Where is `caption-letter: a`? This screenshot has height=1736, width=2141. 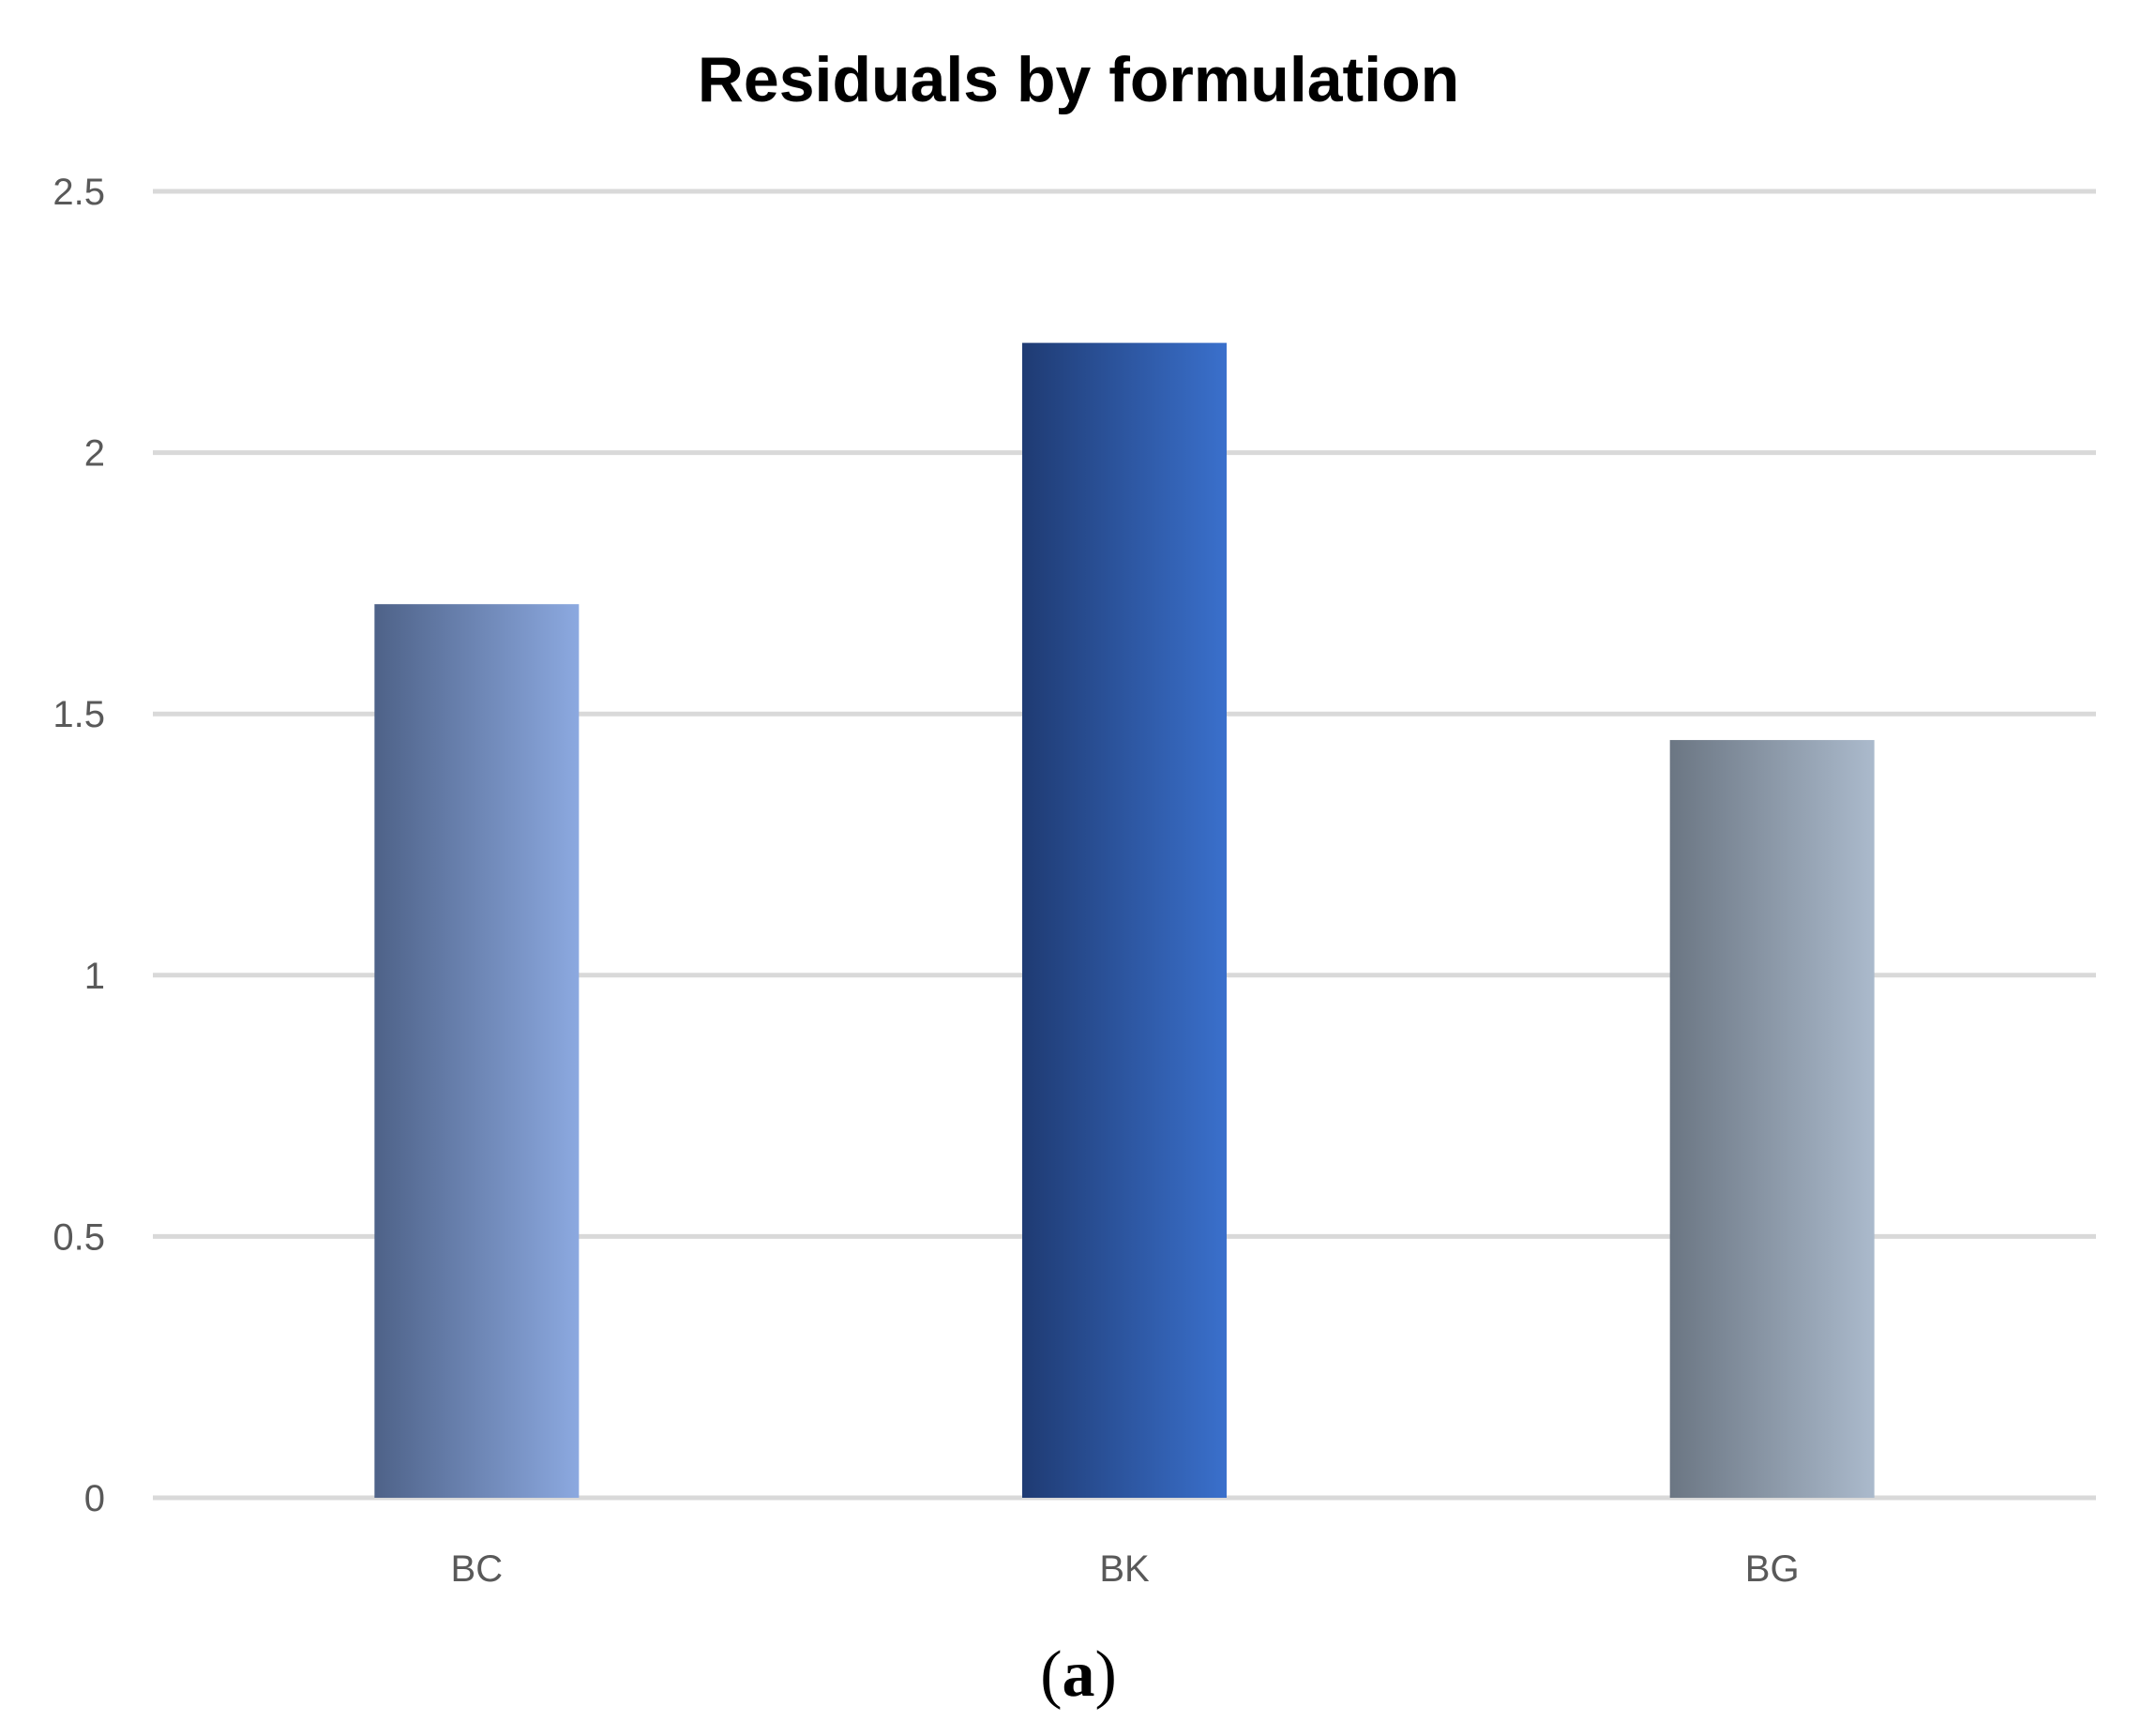 caption-letter: a is located at coordinates (1079, 1674).